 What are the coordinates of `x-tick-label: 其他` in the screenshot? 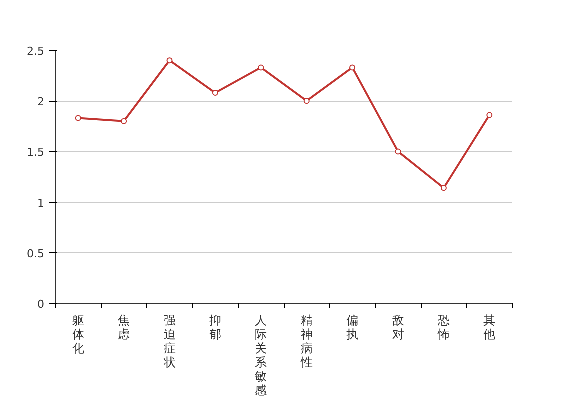 It's located at (490, 328).